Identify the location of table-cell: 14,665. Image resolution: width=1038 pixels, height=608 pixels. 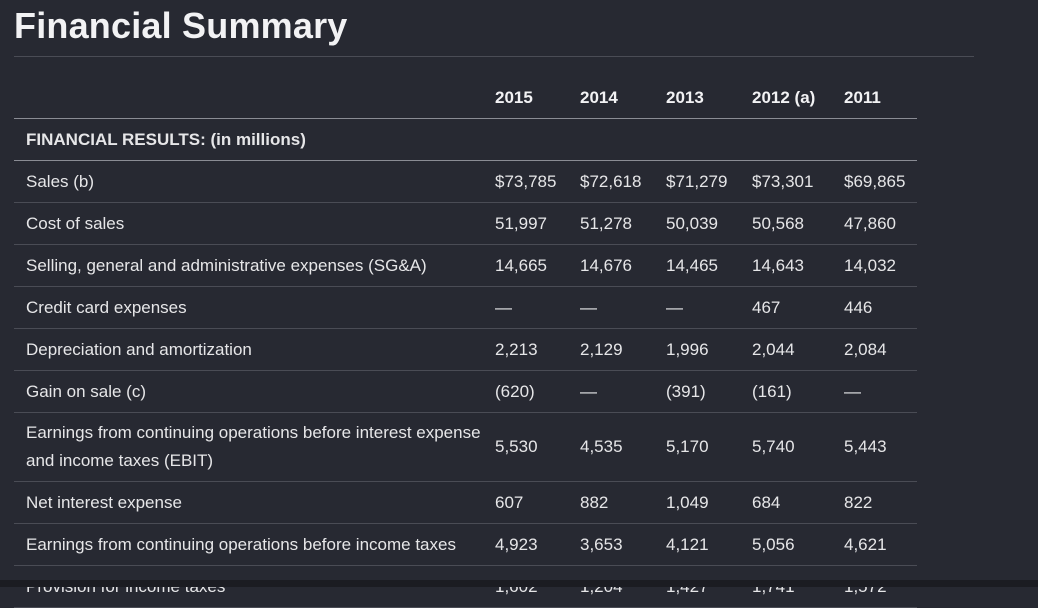
(537, 265).